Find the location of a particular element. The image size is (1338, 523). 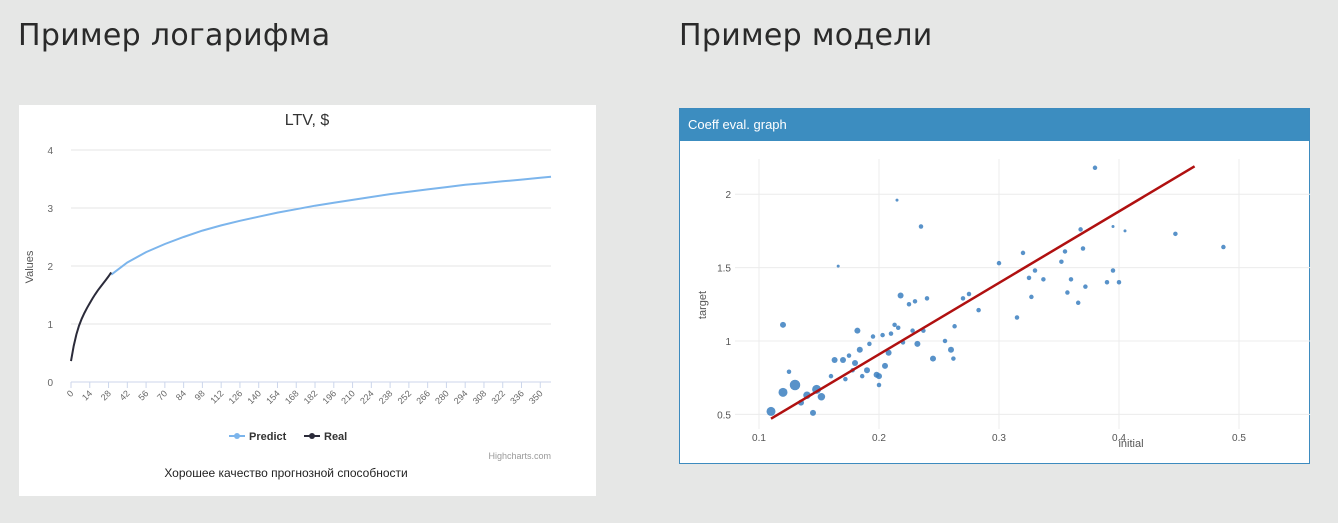

left-heading: Пример логарифма is located at coordinates (174, 35).